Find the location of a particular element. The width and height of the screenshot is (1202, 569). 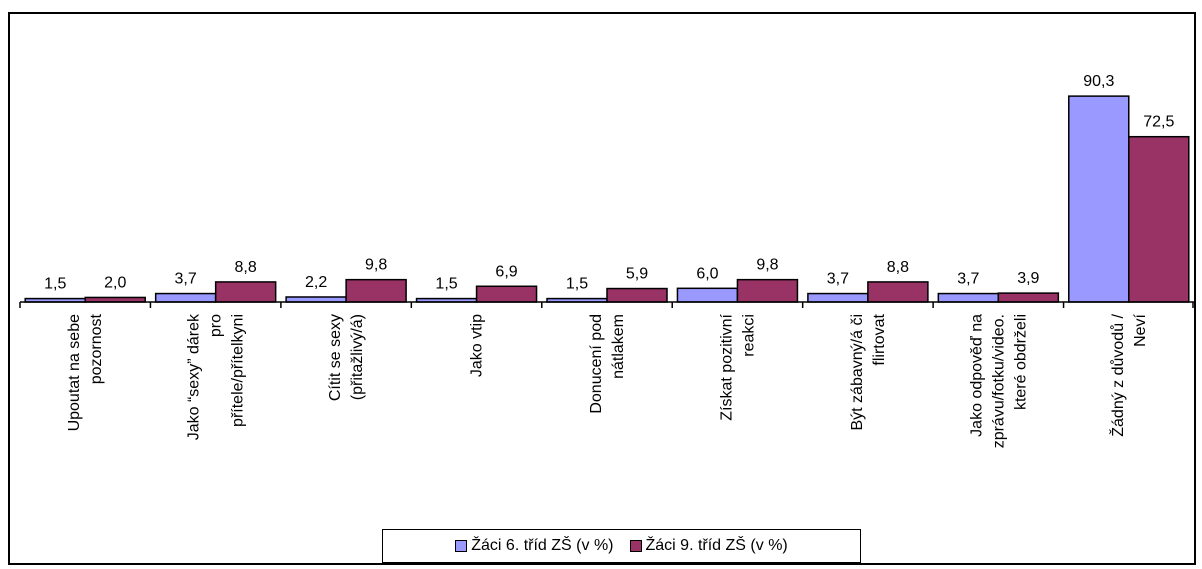

value-label-6-sexy-darek: 3,7 is located at coordinates (186, 279).